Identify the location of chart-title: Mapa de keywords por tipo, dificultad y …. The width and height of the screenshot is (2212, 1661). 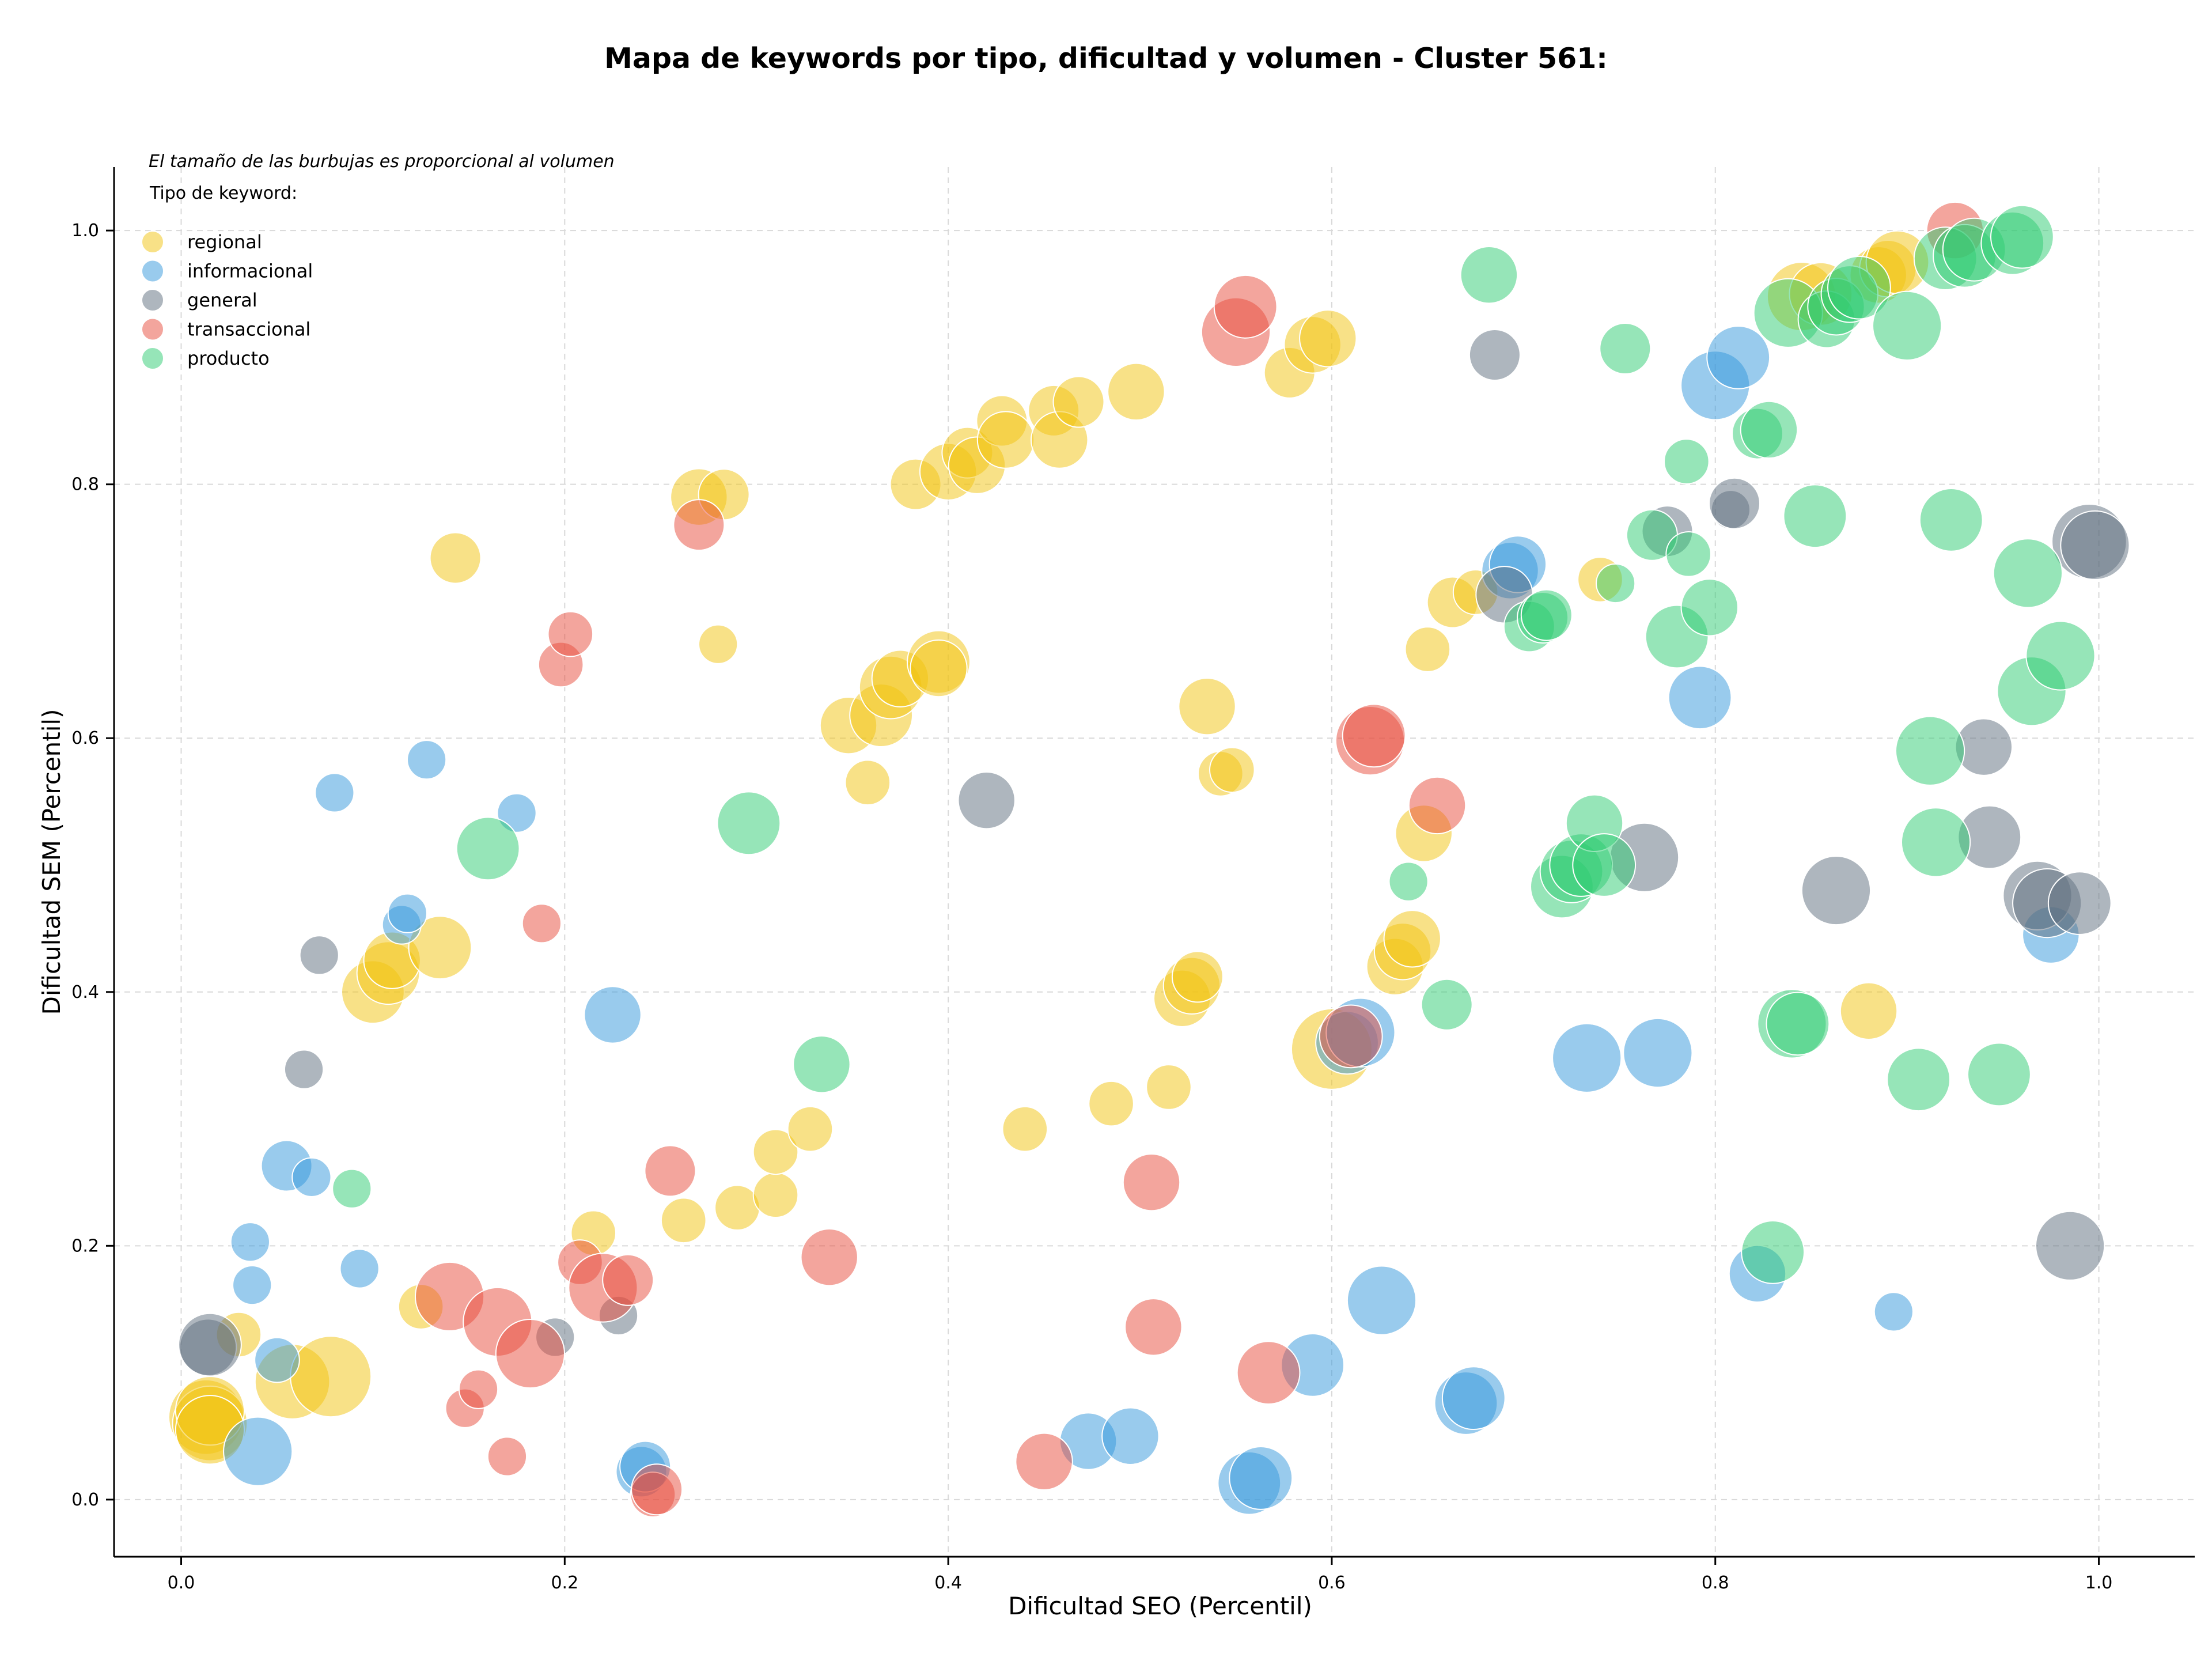
(1106, 58).